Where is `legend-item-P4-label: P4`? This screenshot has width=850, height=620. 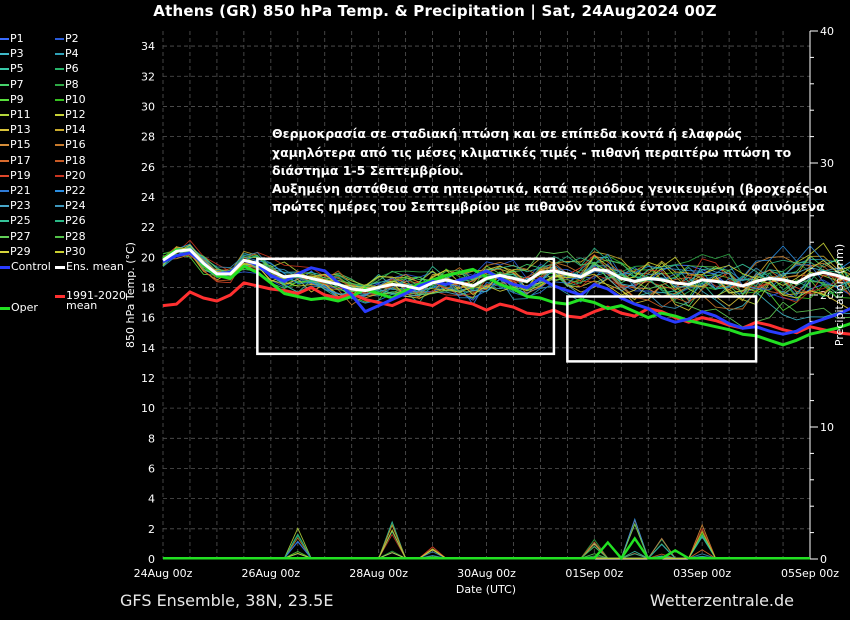
legend-item-P4-label: P4 is located at coordinates (72, 54).